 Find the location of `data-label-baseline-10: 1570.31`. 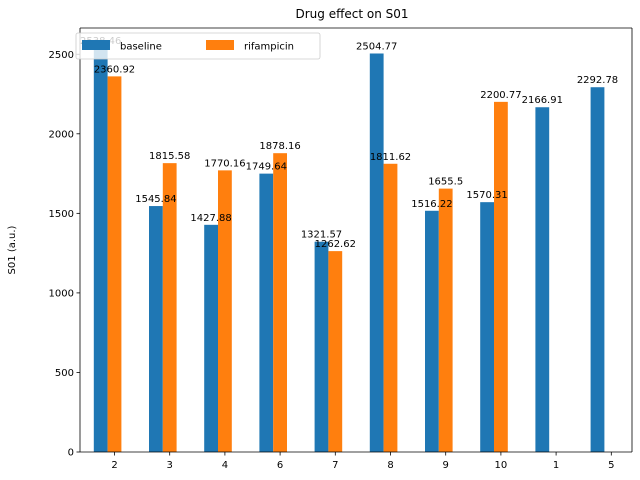

data-label-baseline-10: 1570.31 is located at coordinates (486, 195).